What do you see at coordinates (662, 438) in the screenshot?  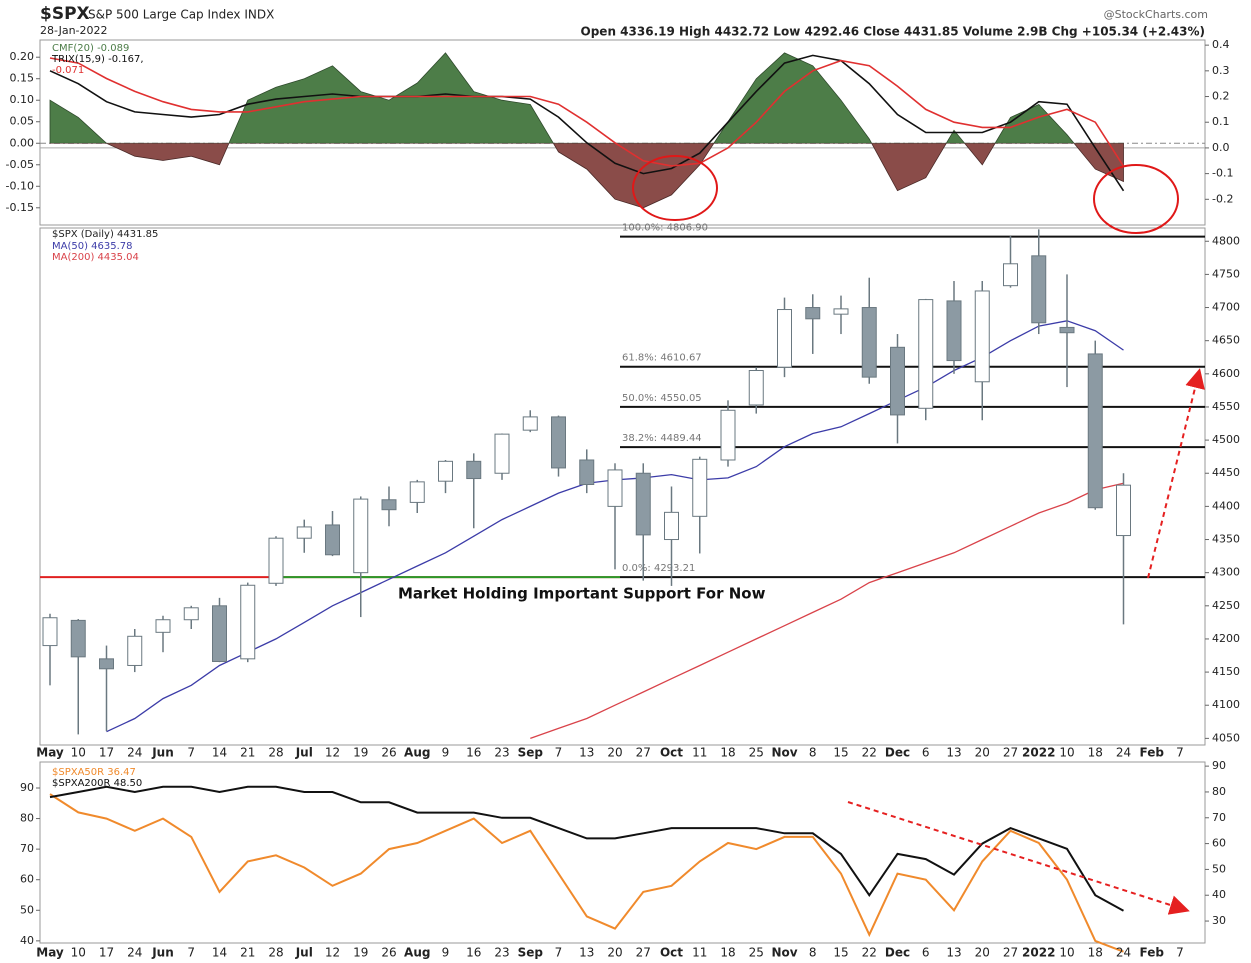 I see `level-label: 38.2%: 4489.44` at bounding box center [662, 438].